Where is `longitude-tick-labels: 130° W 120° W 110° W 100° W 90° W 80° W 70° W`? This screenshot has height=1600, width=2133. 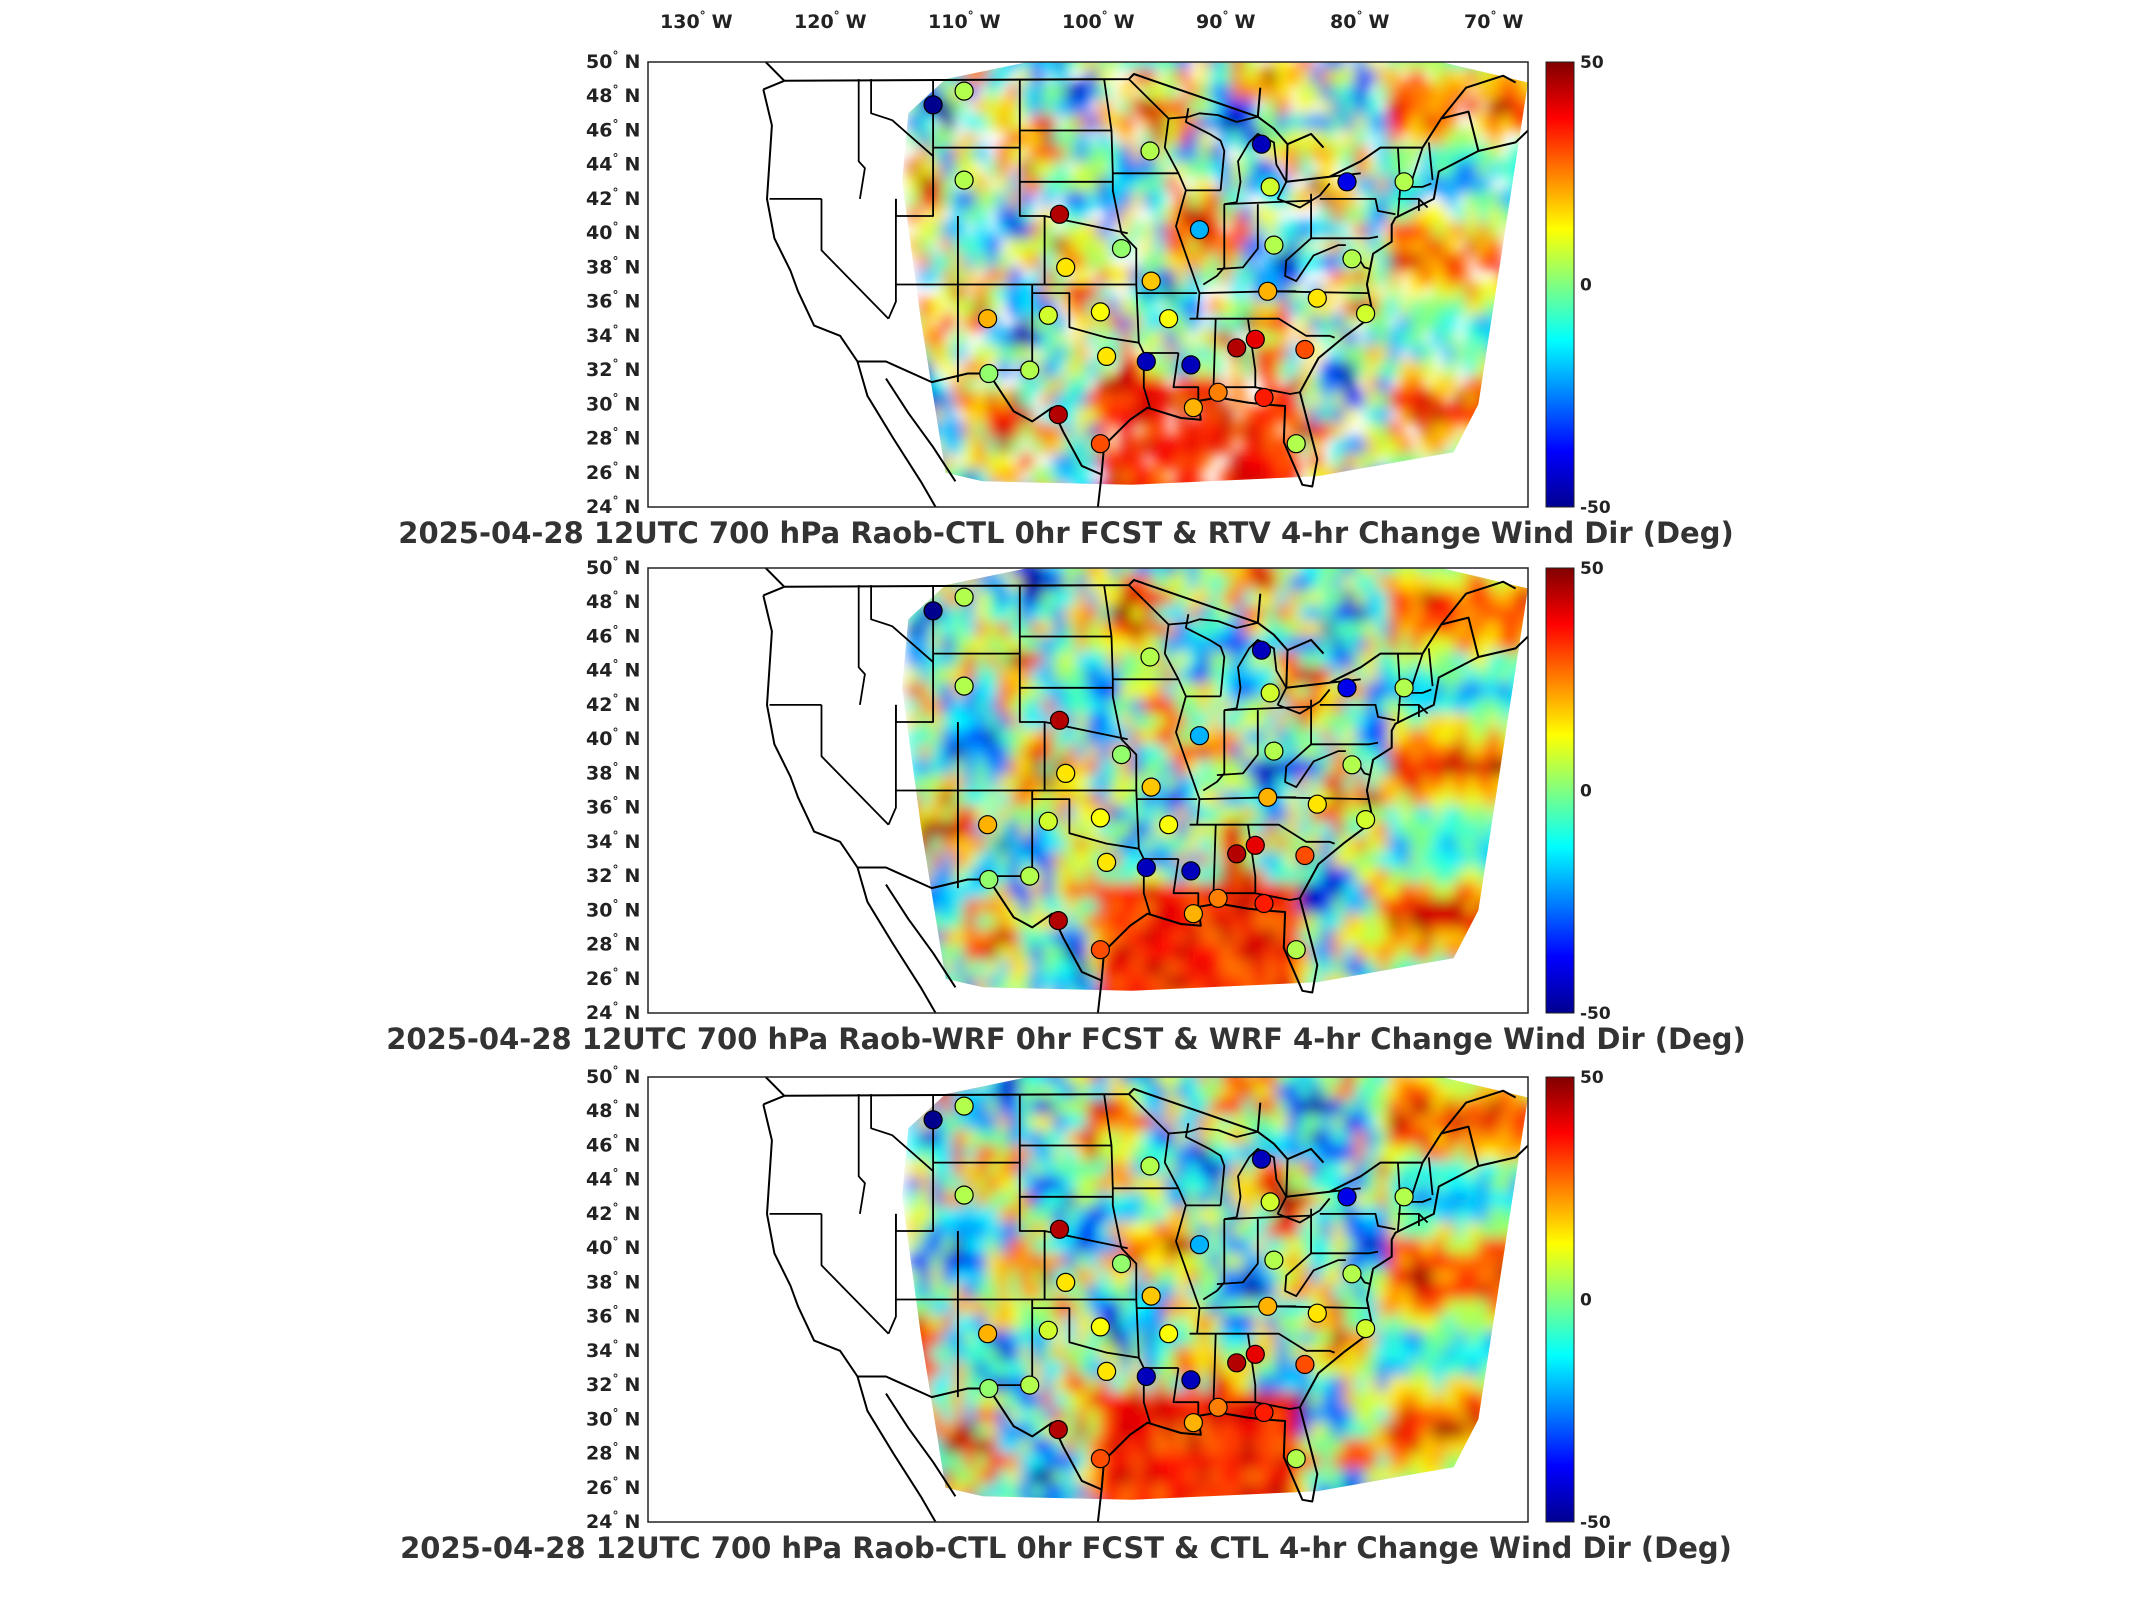 longitude-tick-labels: 130° W 120° W 110° W 100° W 90° W 80° W 70° W is located at coordinates (1091, 21).